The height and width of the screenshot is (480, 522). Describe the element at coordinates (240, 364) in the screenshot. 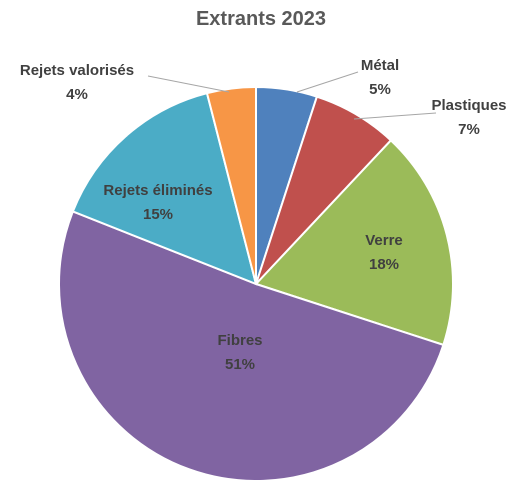

I see `slice-value-fibres: 51%` at that location.